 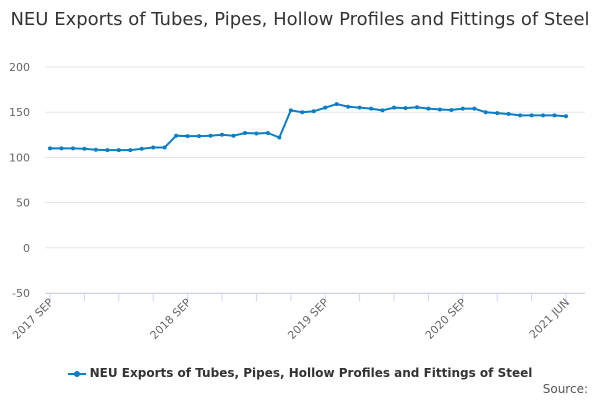 I want to click on legend-swatch-icon, so click(x=76, y=373).